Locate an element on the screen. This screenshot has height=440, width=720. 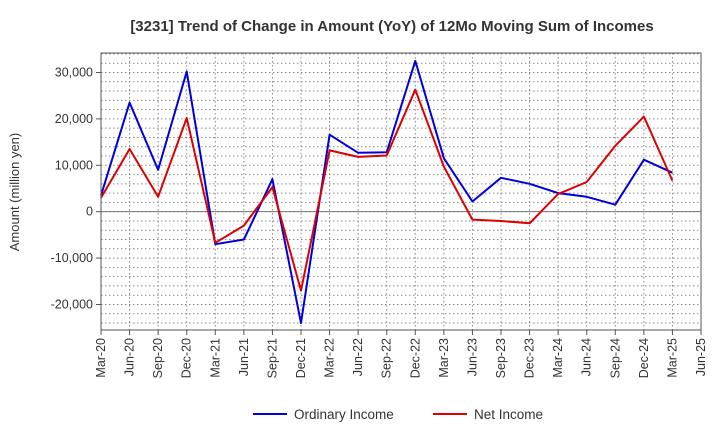
x-tick-label: Sep-22 is located at coordinates (387, 358).